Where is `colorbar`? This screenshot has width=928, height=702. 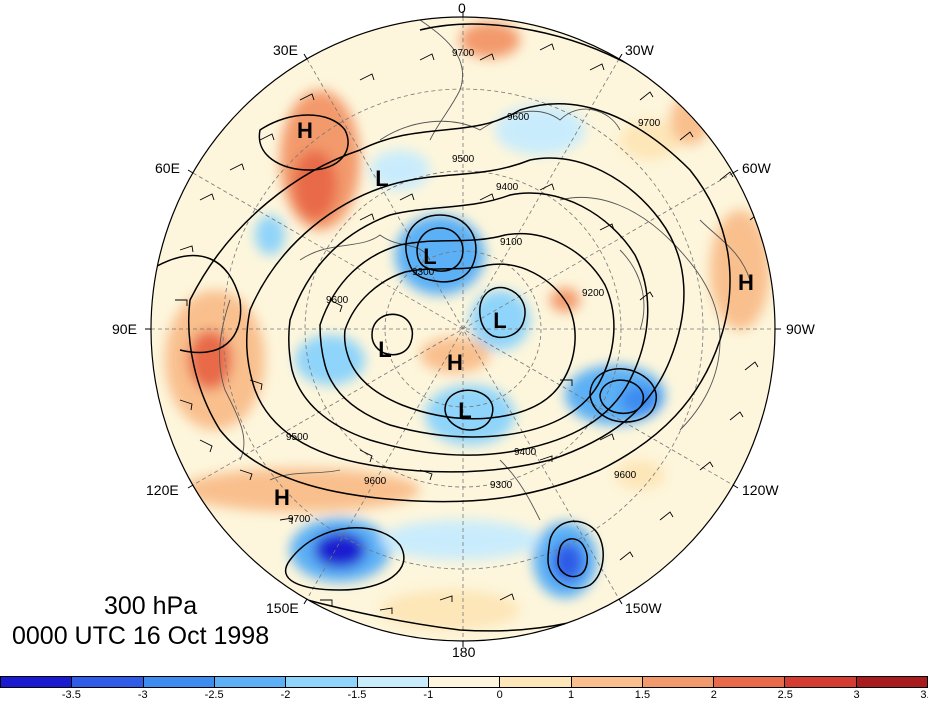 colorbar is located at coordinates (464, 682).